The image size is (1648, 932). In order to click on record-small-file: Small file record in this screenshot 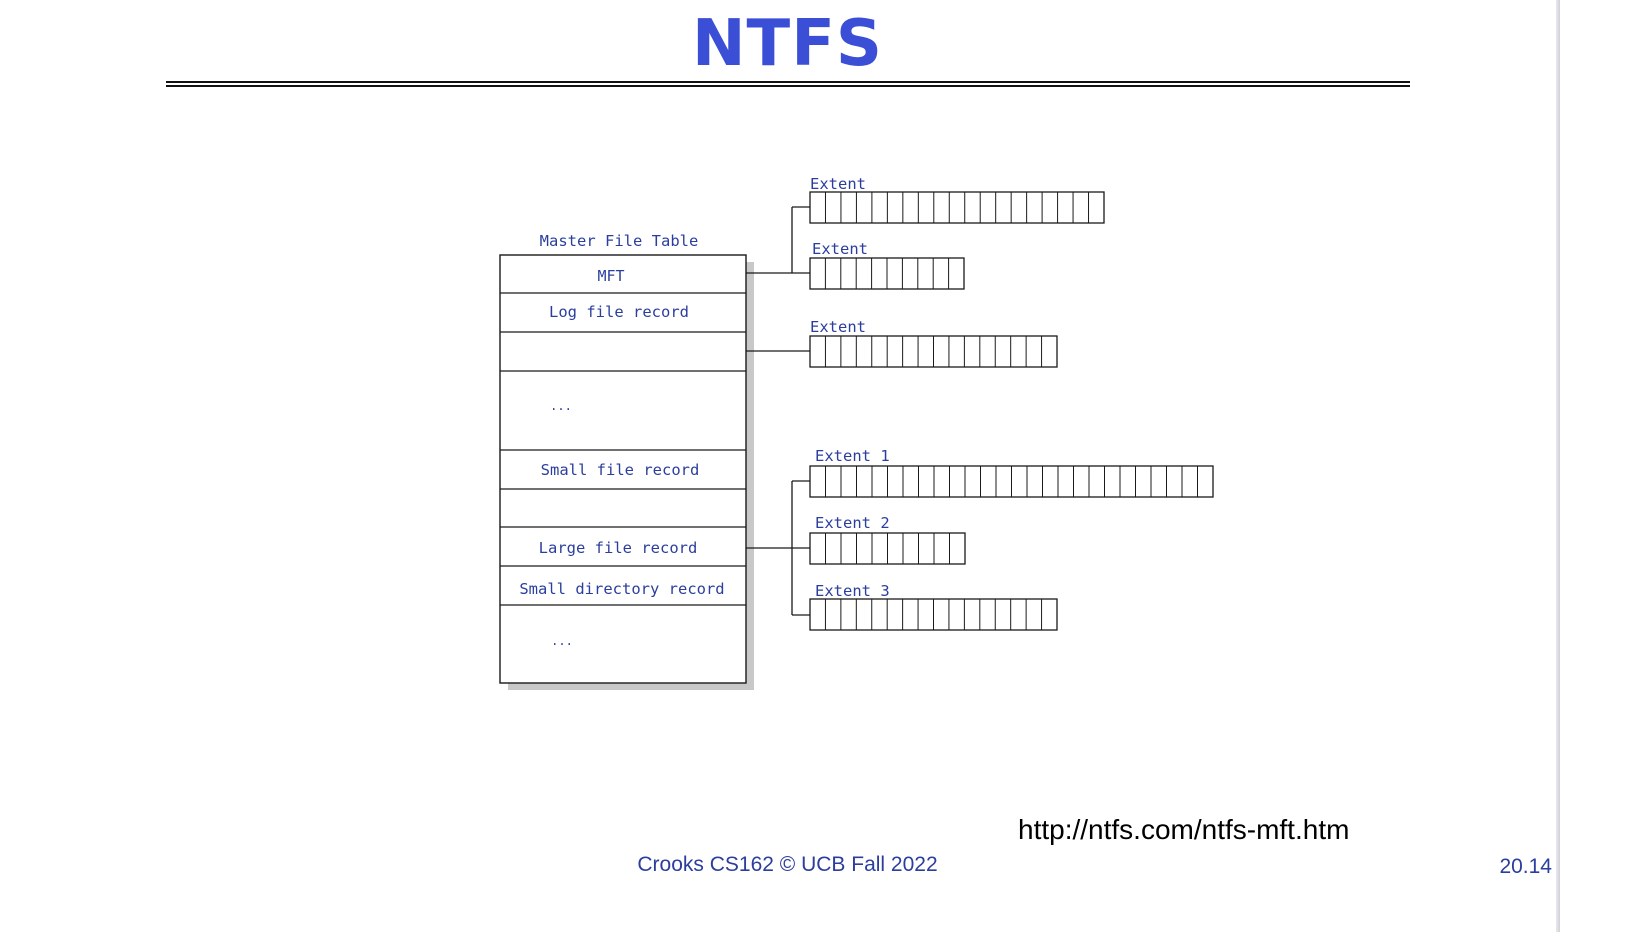, I will do `click(620, 470)`.